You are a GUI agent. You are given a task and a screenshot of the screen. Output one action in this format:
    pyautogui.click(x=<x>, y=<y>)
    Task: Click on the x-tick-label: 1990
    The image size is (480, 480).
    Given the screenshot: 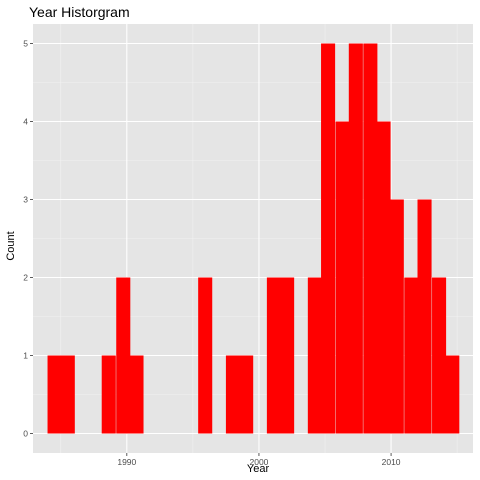 What is the action you would take?
    pyautogui.click(x=126, y=462)
    